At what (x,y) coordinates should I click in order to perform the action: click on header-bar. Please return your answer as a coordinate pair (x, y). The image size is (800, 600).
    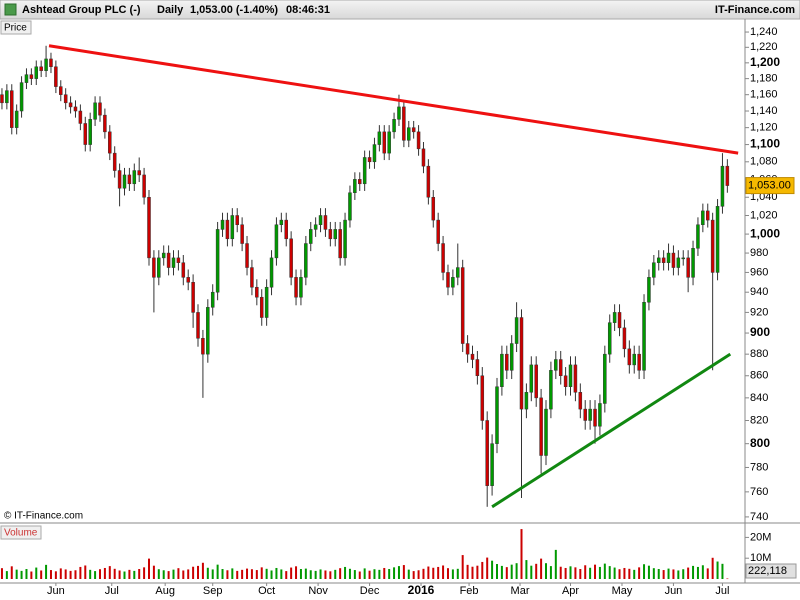
    Looking at the image, I should click on (400, 10).